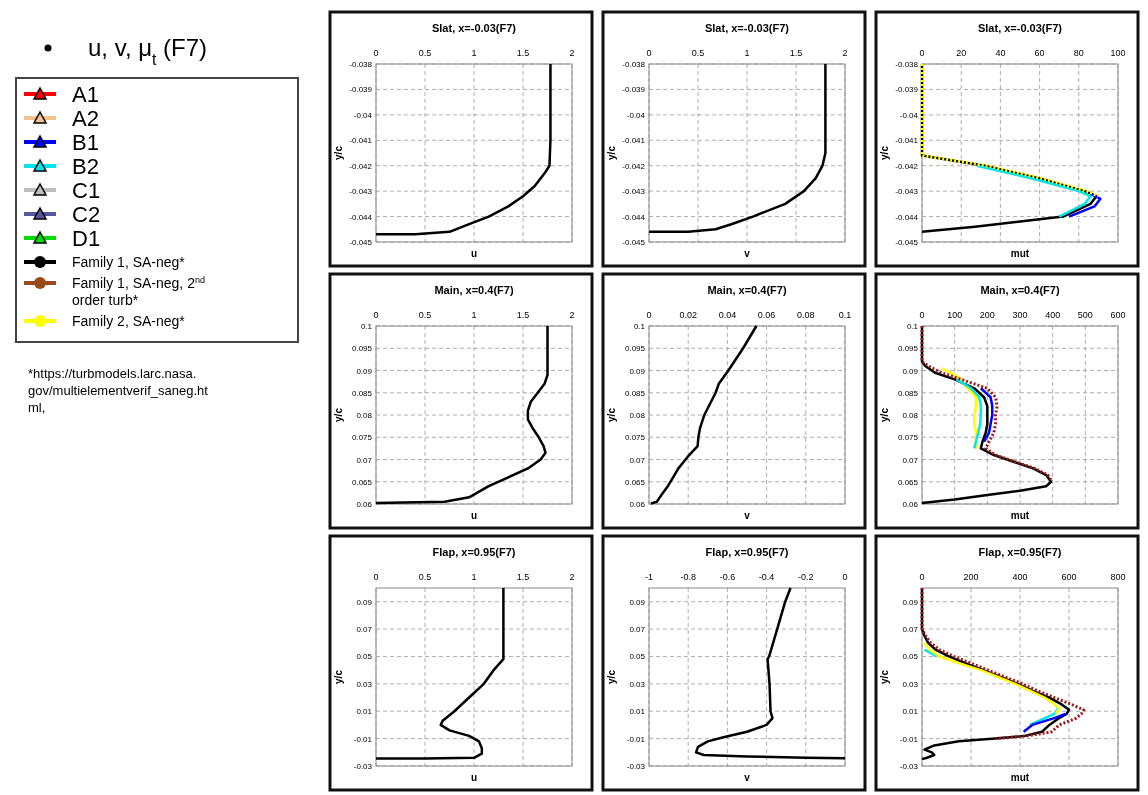  Describe the element at coordinates (806, 577) in the screenshot. I see `x-tick-label: -0.2` at that location.